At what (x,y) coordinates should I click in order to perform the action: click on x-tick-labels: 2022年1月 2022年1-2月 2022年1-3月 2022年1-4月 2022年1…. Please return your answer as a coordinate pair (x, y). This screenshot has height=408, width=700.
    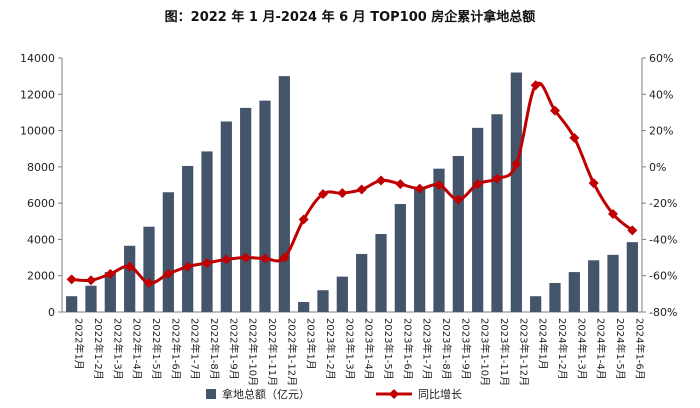
    Looking at the image, I should click on (360, 352).